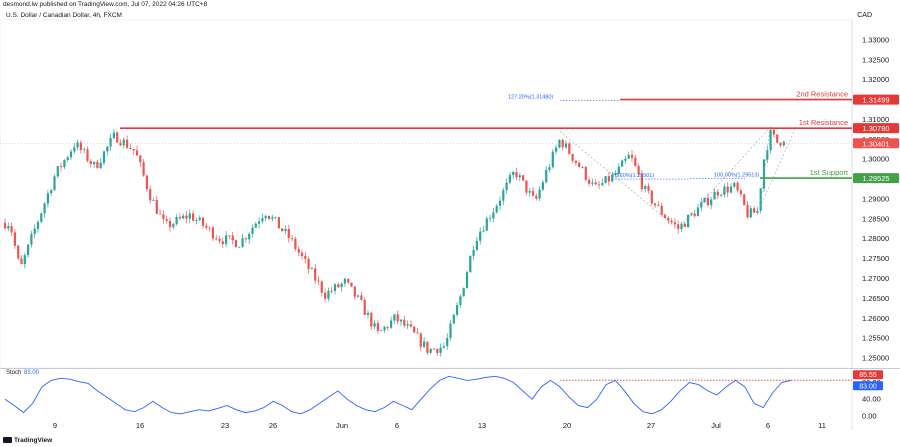 Image resolution: width=900 pixels, height=447 pixels. I want to click on time-tick-label: 23, so click(225, 425).